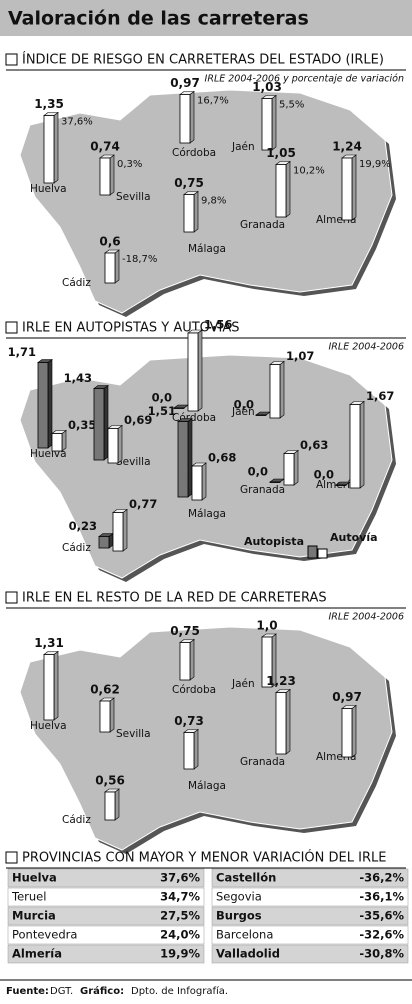  I want to click on autovia-label: 1,07, so click(300, 356).